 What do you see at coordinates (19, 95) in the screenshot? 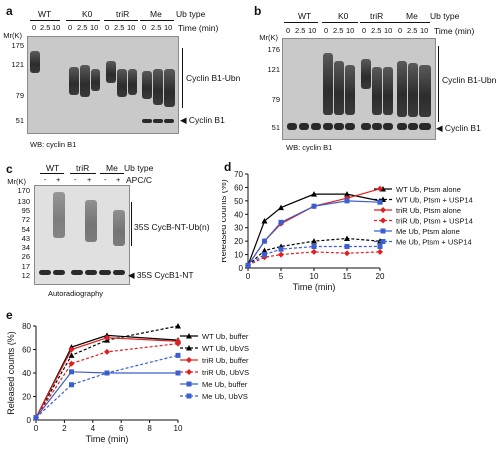
I see `mw-mark-79: 79` at bounding box center [19, 95].